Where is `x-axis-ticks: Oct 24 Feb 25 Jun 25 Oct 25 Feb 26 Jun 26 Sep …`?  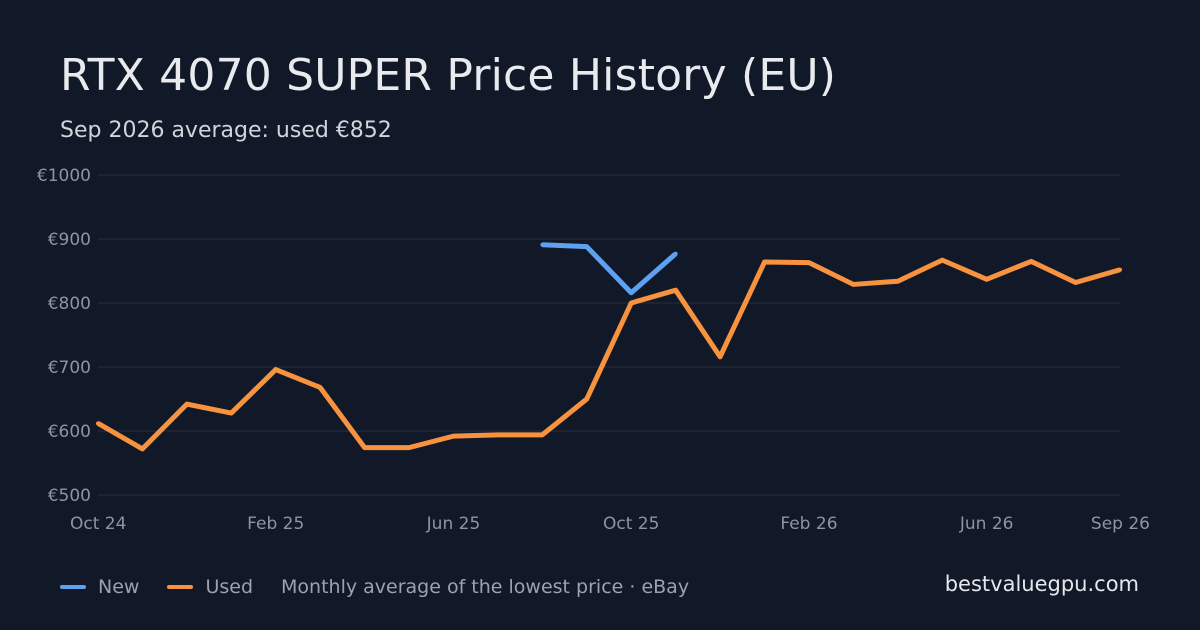
x-axis-ticks: Oct 24 Feb 25 Jun 25 Oct 25 Feb 26 Jun 26 Sep … is located at coordinates (610, 524).